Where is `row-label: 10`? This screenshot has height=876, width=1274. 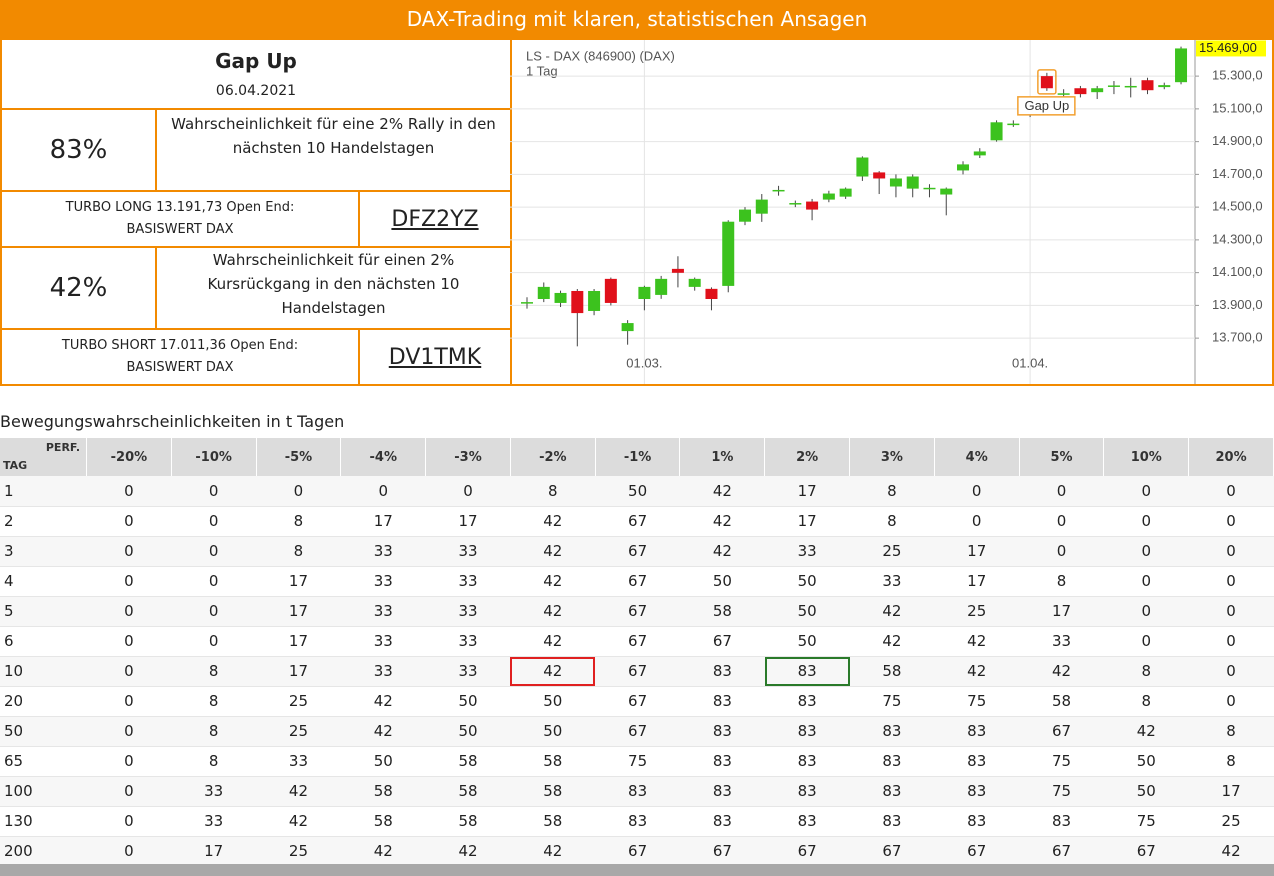
row-label: 10 is located at coordinates (43, 671).